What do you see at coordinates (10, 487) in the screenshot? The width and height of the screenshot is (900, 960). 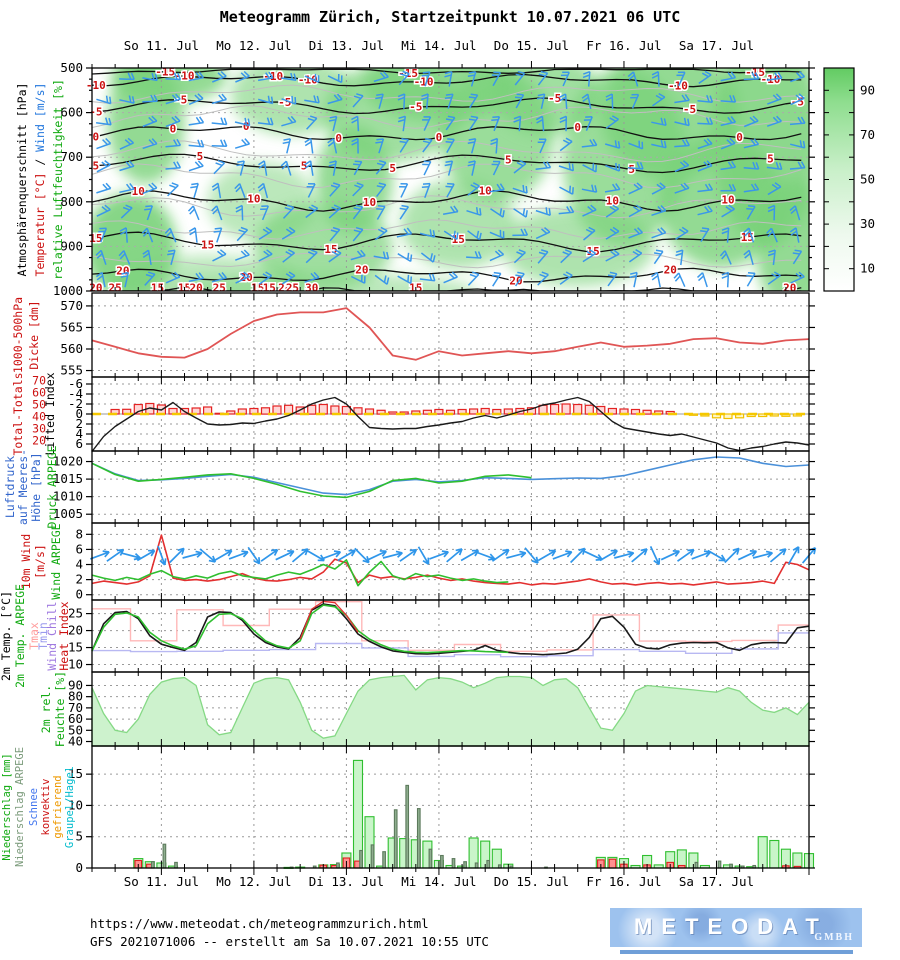 I see `svg-text: Luftdruck` at bounding box center [10, 487].